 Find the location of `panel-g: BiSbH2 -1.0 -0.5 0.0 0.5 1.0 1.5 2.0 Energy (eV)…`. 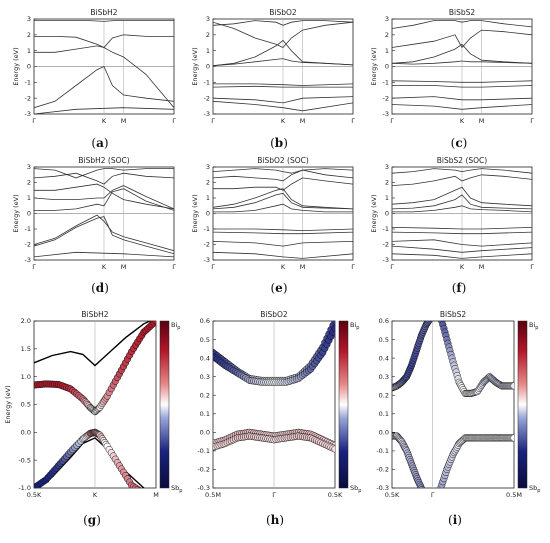

panel-g: BiSbH2 -1.0 -0.5 0.0 0.5 1.0 1.5 2.0 Energy (eV)… is located at coordinates (93, 418).